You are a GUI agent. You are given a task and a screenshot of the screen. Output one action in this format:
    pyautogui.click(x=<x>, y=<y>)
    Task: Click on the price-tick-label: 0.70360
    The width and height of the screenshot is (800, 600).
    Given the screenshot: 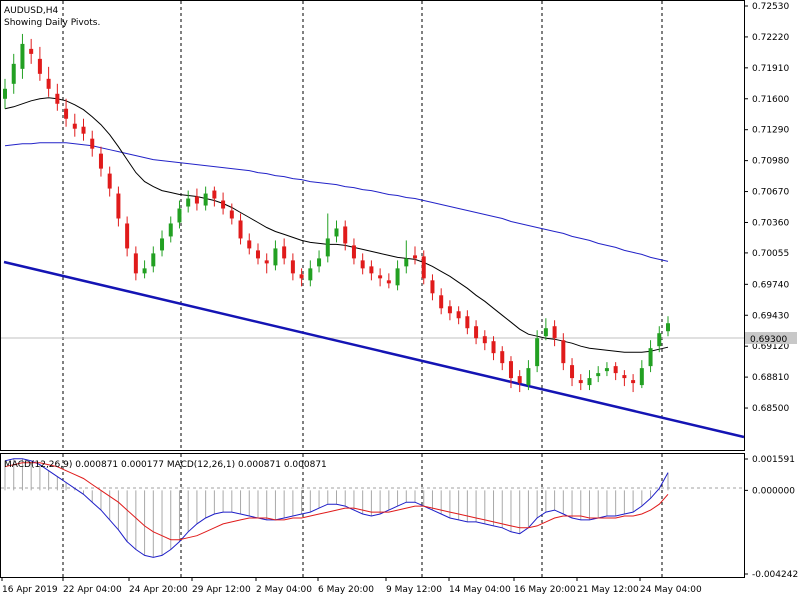 What is the action you would take?
    pyautogui.click(x=770, y=223)
    